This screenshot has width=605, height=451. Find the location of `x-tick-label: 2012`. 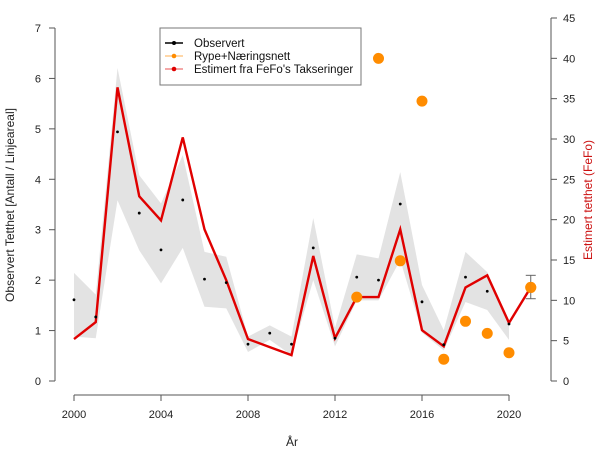

x-tick-label: 2012 is located at coordinates (335, 415).